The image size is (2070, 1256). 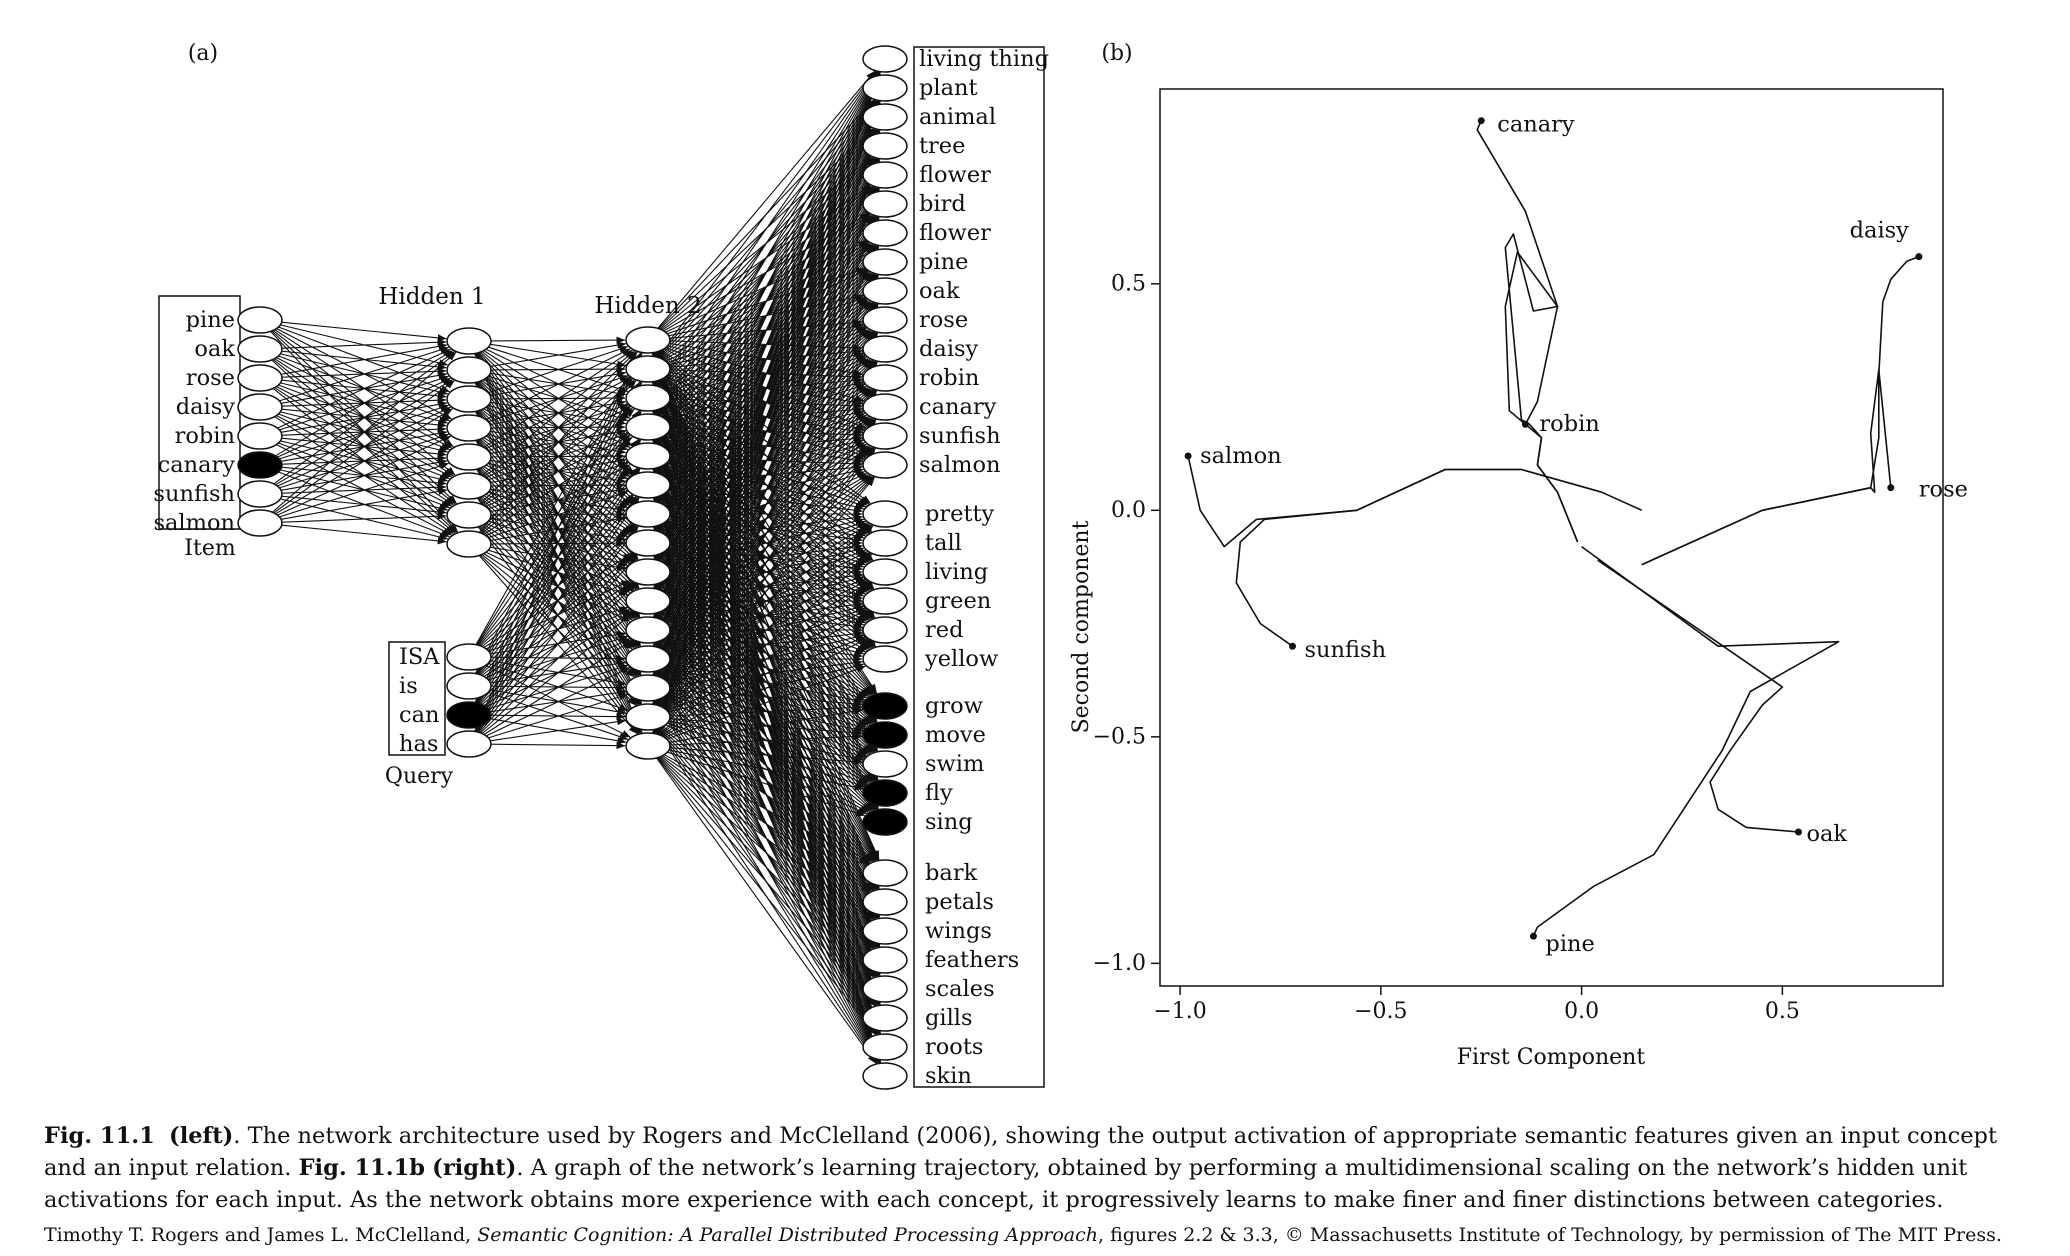 I want to click on attribute-unit-label: tall, so click(x=943, y=543).